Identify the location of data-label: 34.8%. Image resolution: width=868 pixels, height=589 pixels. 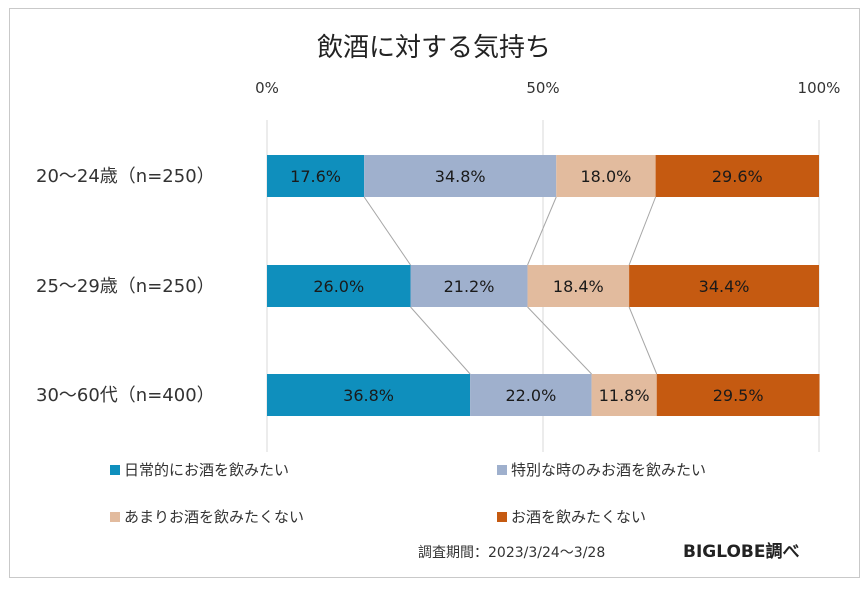
(460, 176).